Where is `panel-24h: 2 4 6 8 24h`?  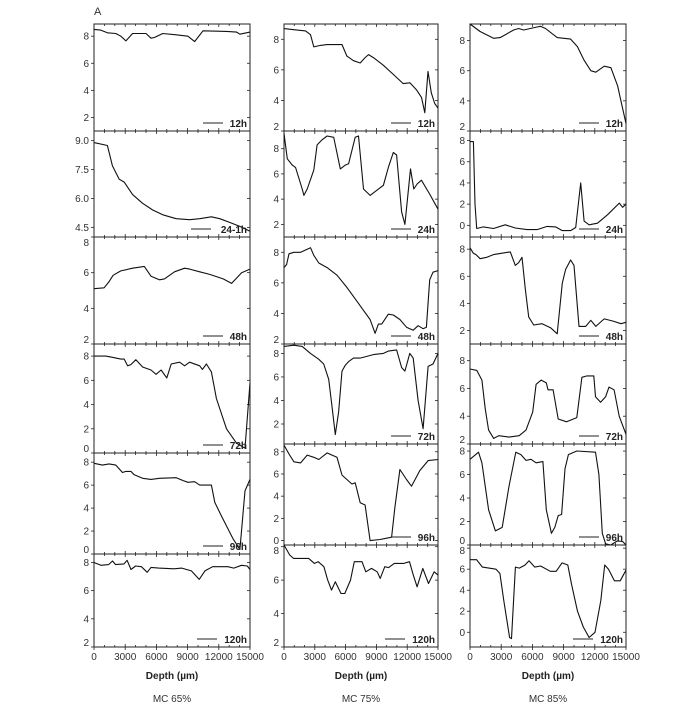
panel-24h: 2 4 6 8 24h is located at coordinates (356, 184).